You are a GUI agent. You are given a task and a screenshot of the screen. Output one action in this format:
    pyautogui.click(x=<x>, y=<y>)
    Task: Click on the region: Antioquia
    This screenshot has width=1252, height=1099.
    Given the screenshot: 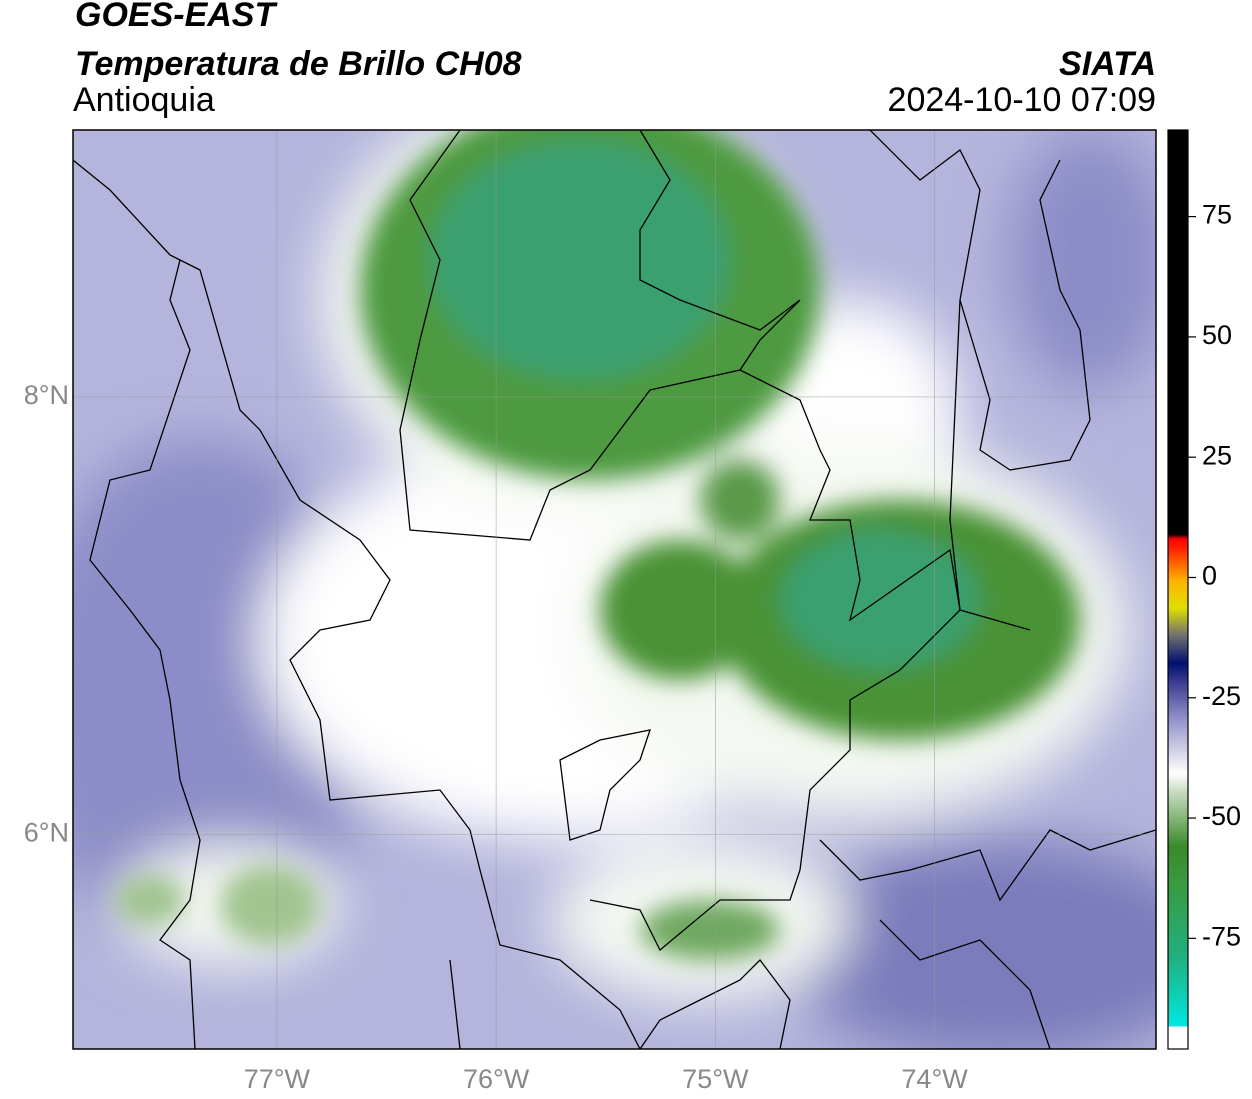 What is the action you would take?
    pyautogui.click(x=144, y=100)
    